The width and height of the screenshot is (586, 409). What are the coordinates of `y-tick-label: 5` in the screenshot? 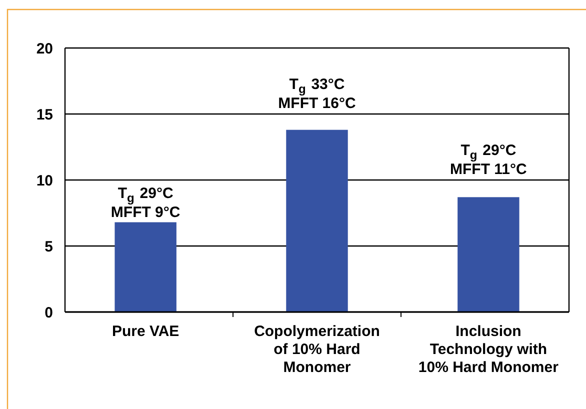 It's located at (48, 247).